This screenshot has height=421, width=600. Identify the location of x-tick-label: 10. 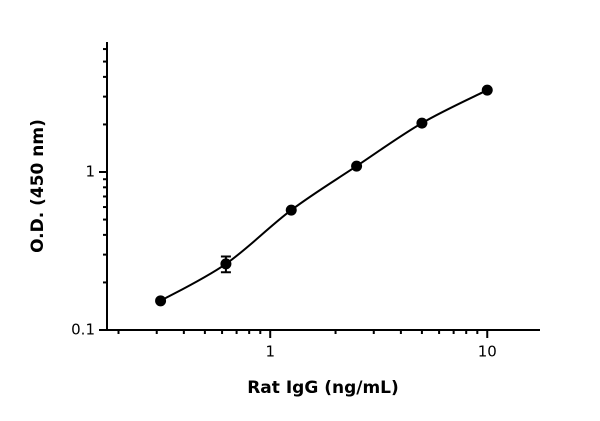
(487, 352).